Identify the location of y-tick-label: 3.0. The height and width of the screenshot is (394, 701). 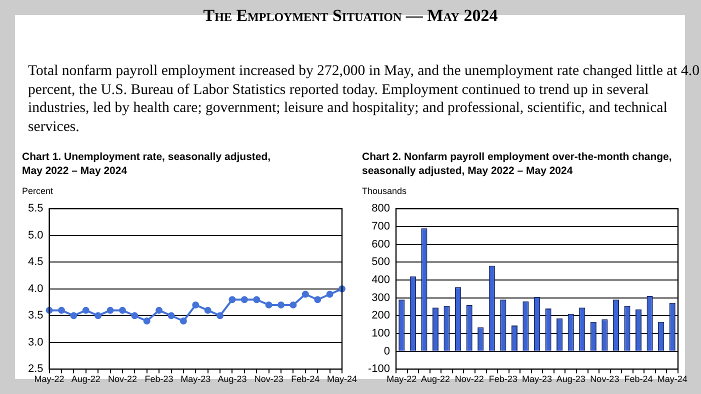
(36, 342).